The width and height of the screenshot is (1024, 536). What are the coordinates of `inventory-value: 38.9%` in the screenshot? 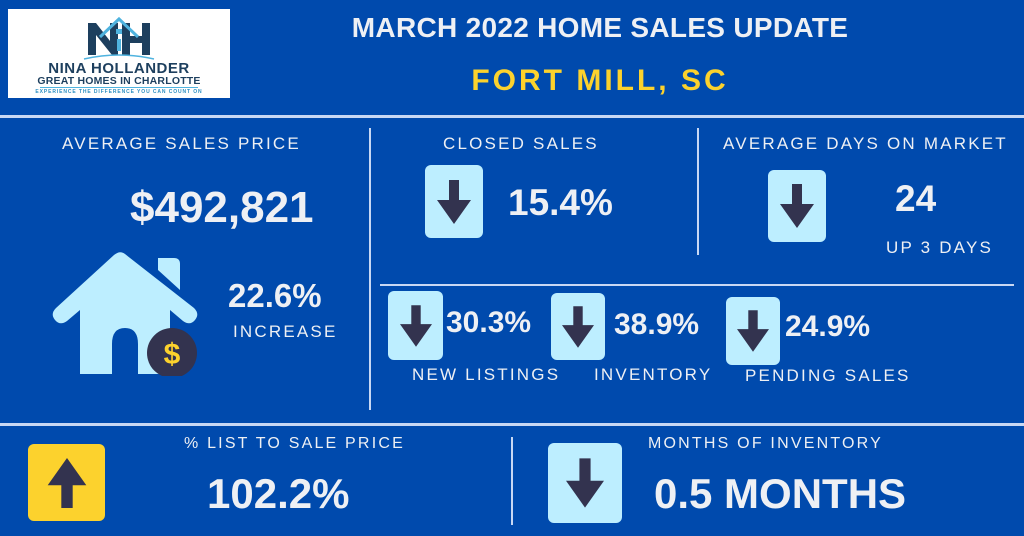 It's located at (657, 324).